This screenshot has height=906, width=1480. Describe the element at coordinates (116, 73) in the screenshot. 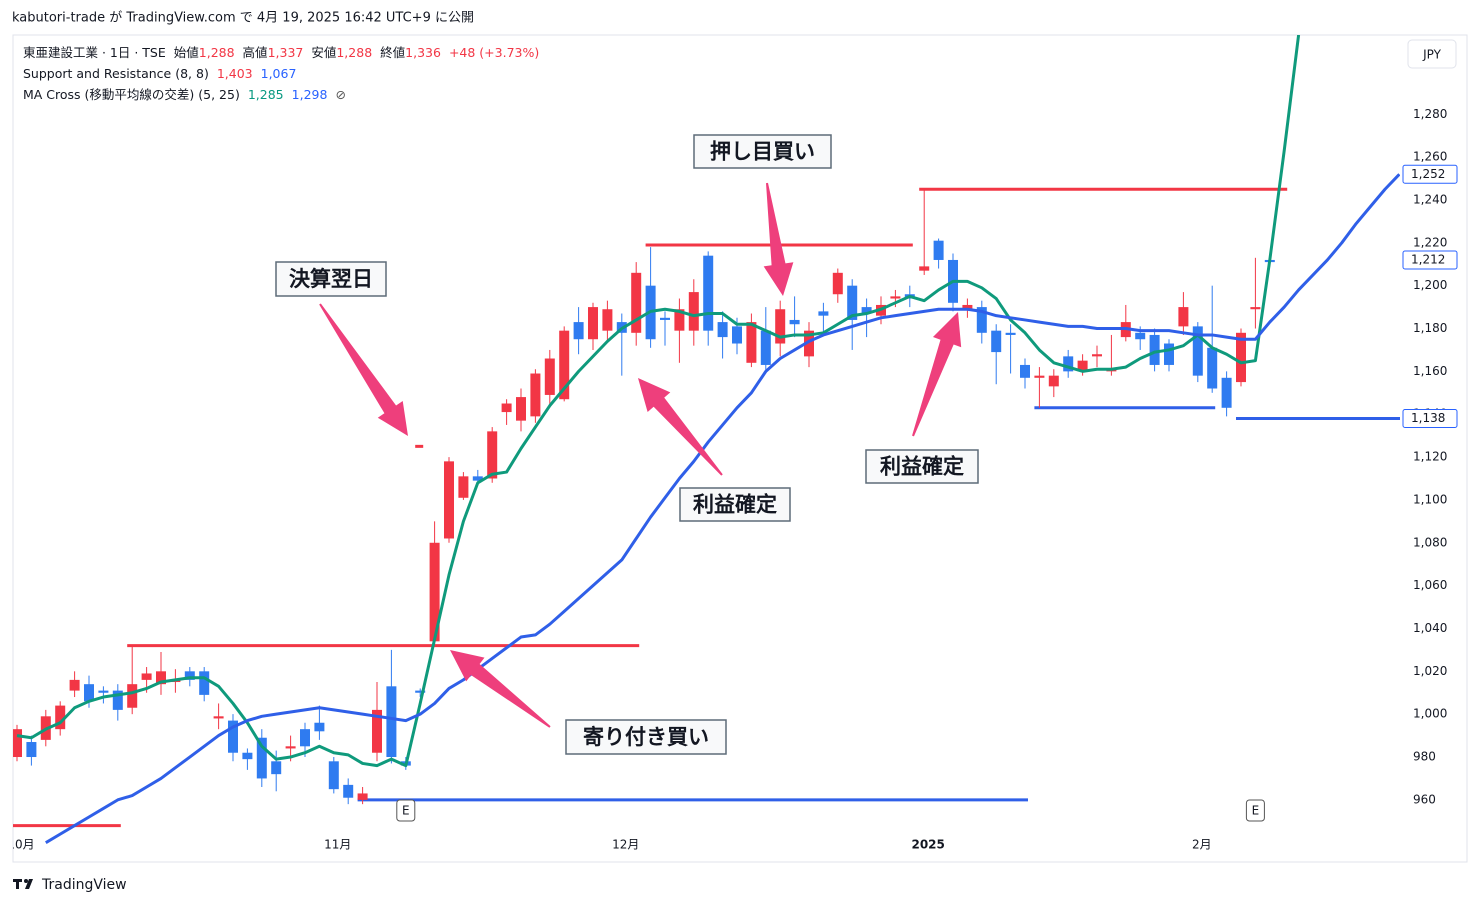

I see `indicator-name: Support and Resistance (8, 8)` at that location.